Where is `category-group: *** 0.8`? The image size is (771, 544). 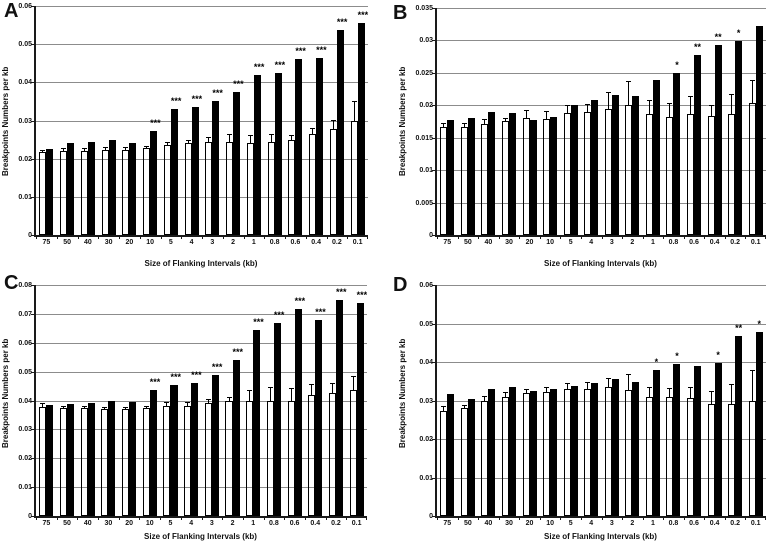
category-group: *** 0.8 is located at coordinates (273, 406).